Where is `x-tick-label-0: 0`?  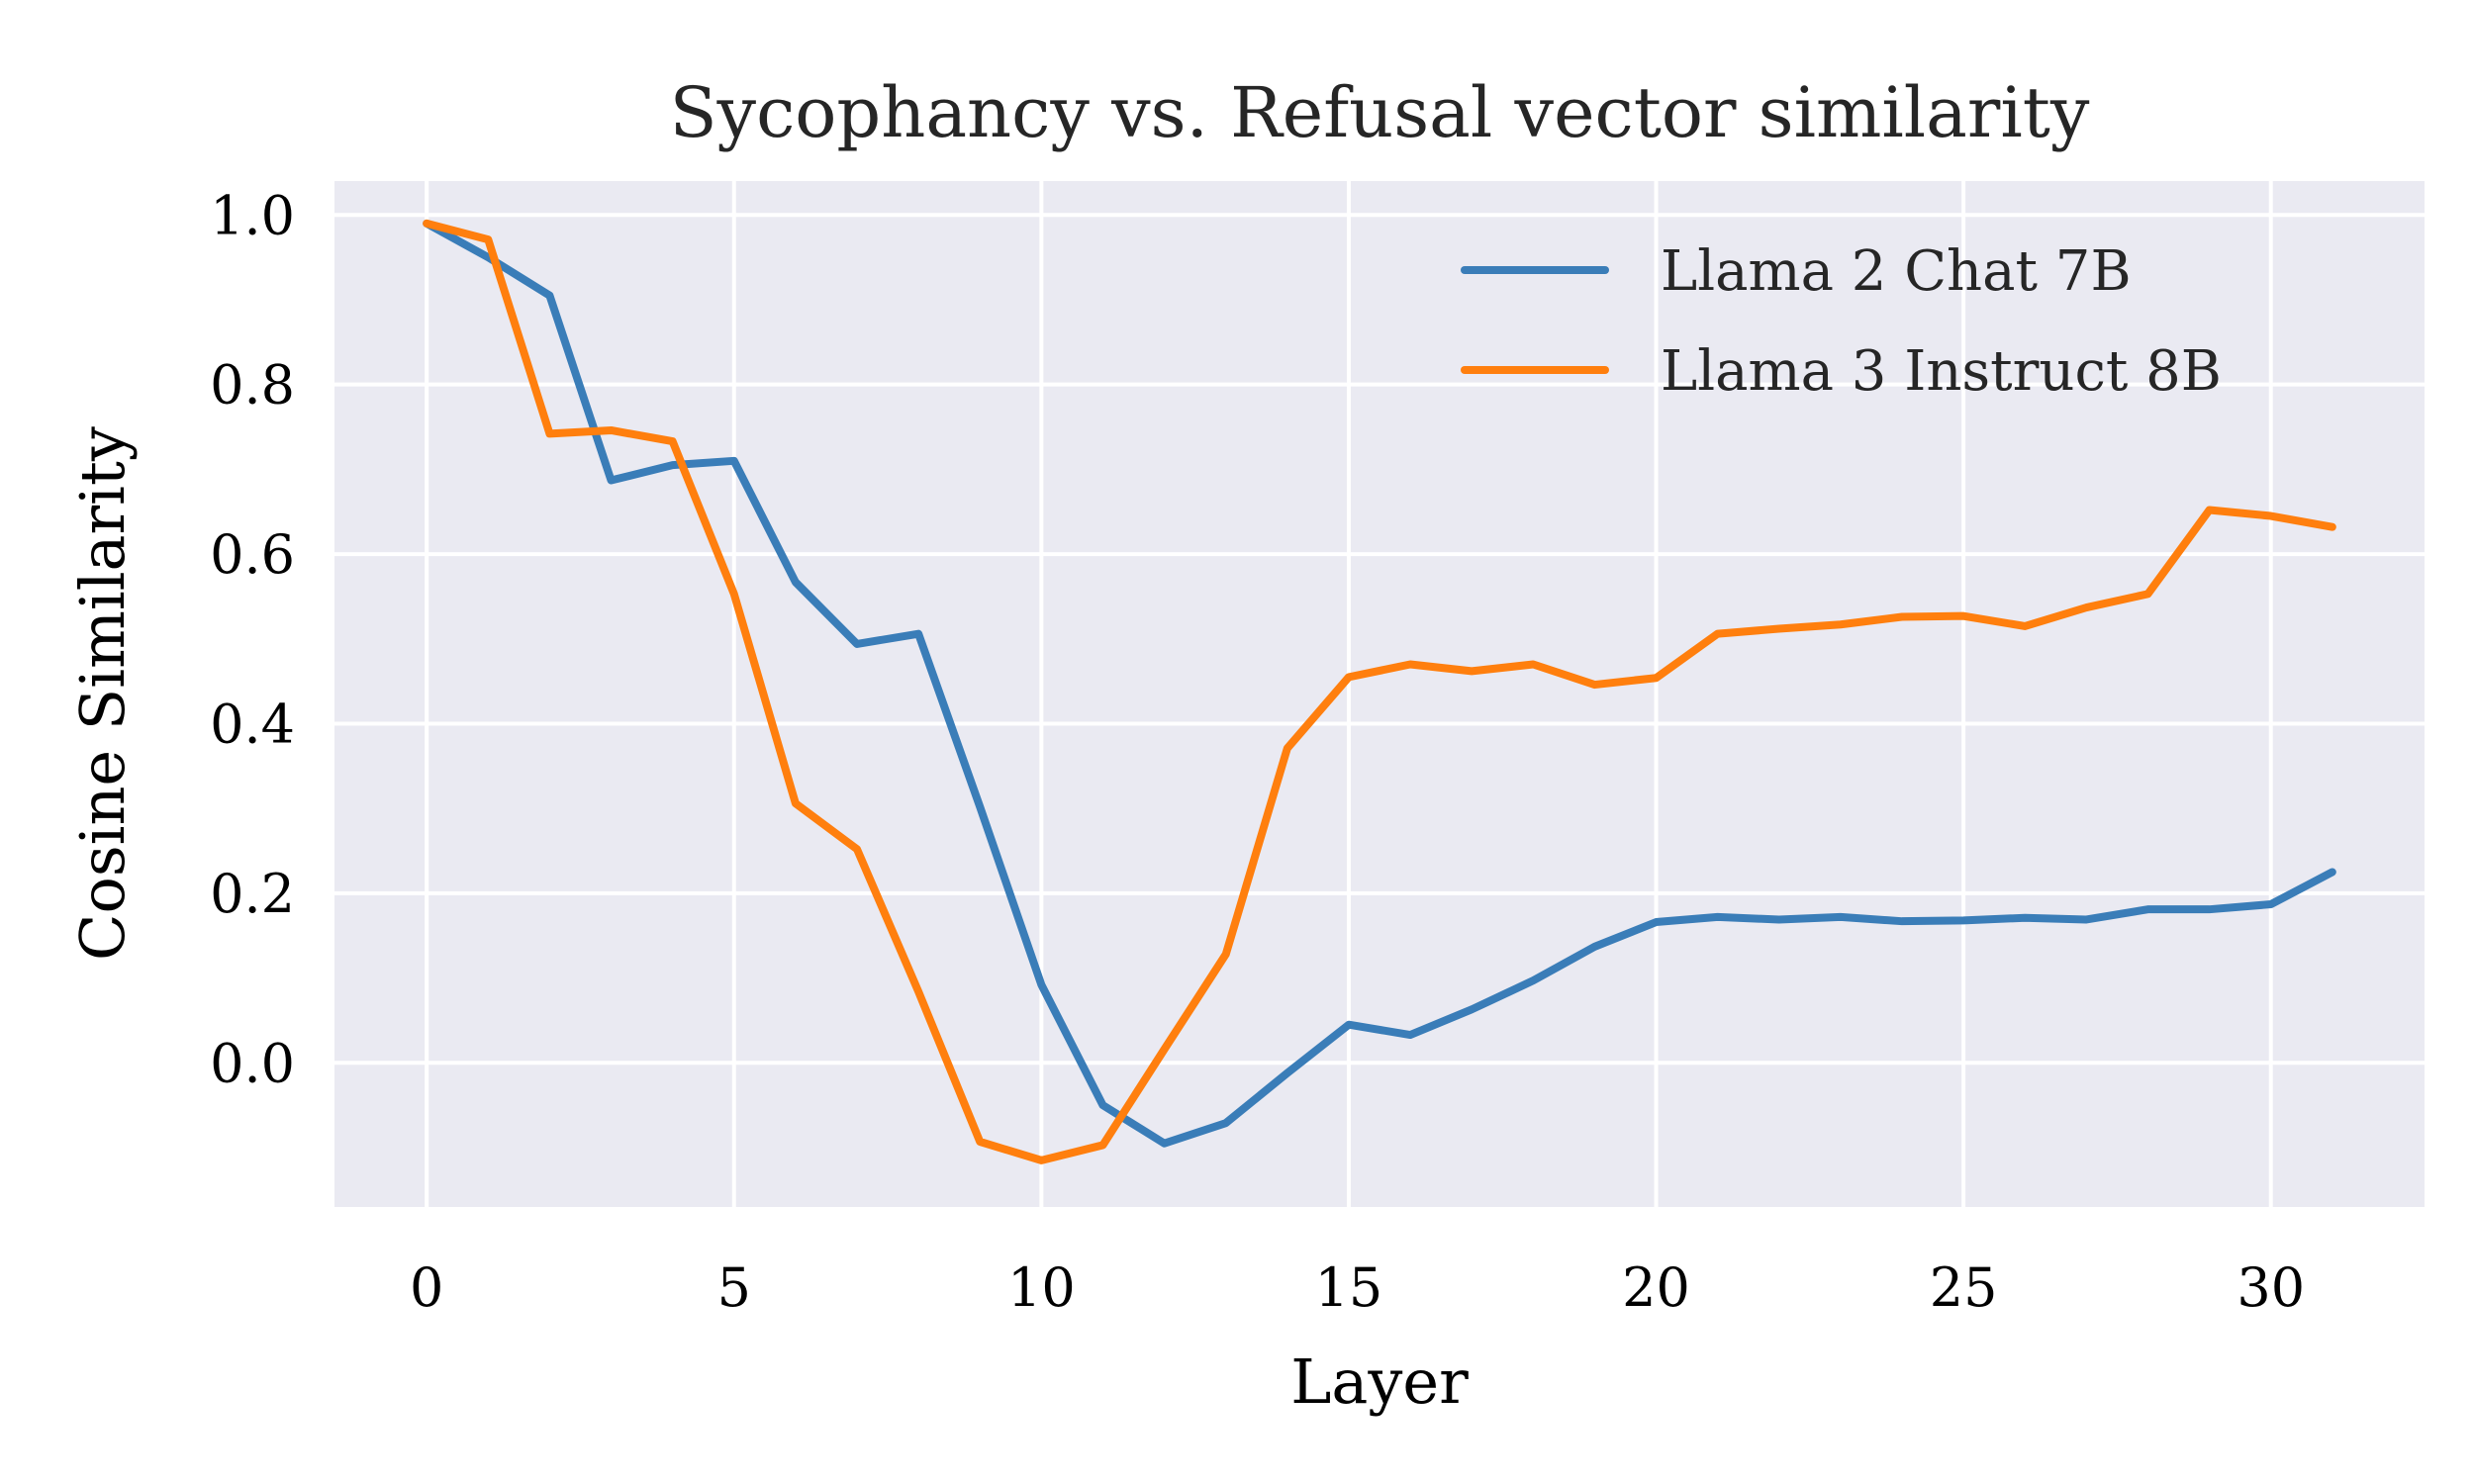 x-tick-label-0: 0 is located at coordinates (427, 1287).